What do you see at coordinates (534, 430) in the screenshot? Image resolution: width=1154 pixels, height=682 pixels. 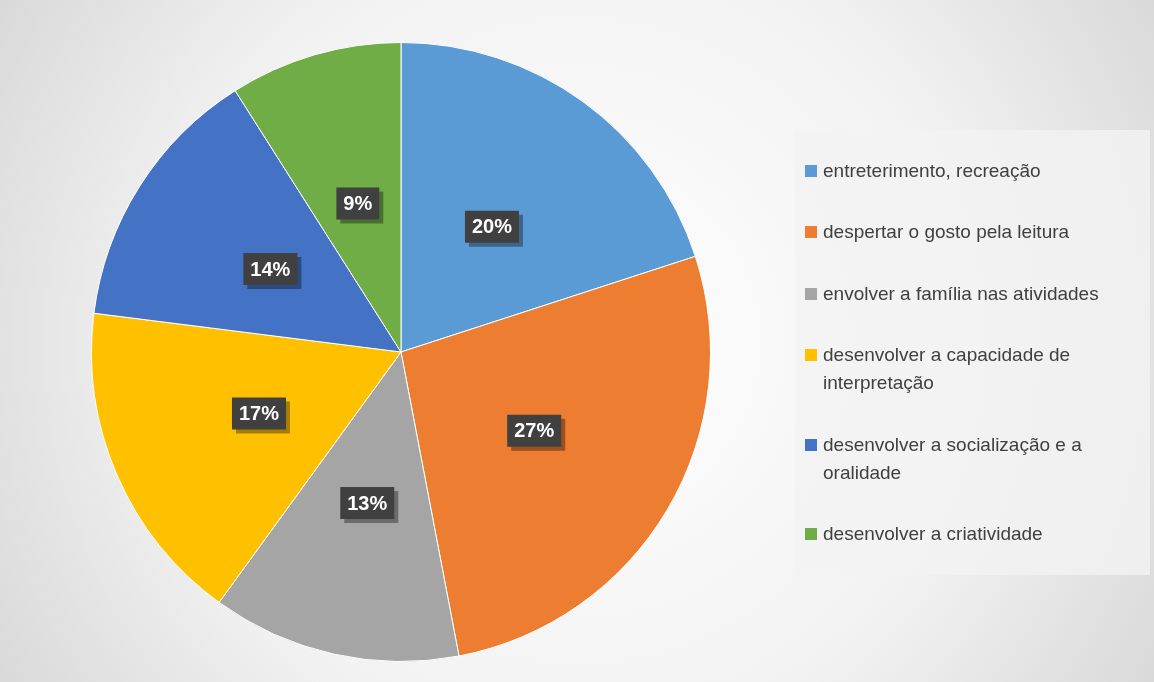 I see `data-label: 27%` at bounding box center [534, 430].